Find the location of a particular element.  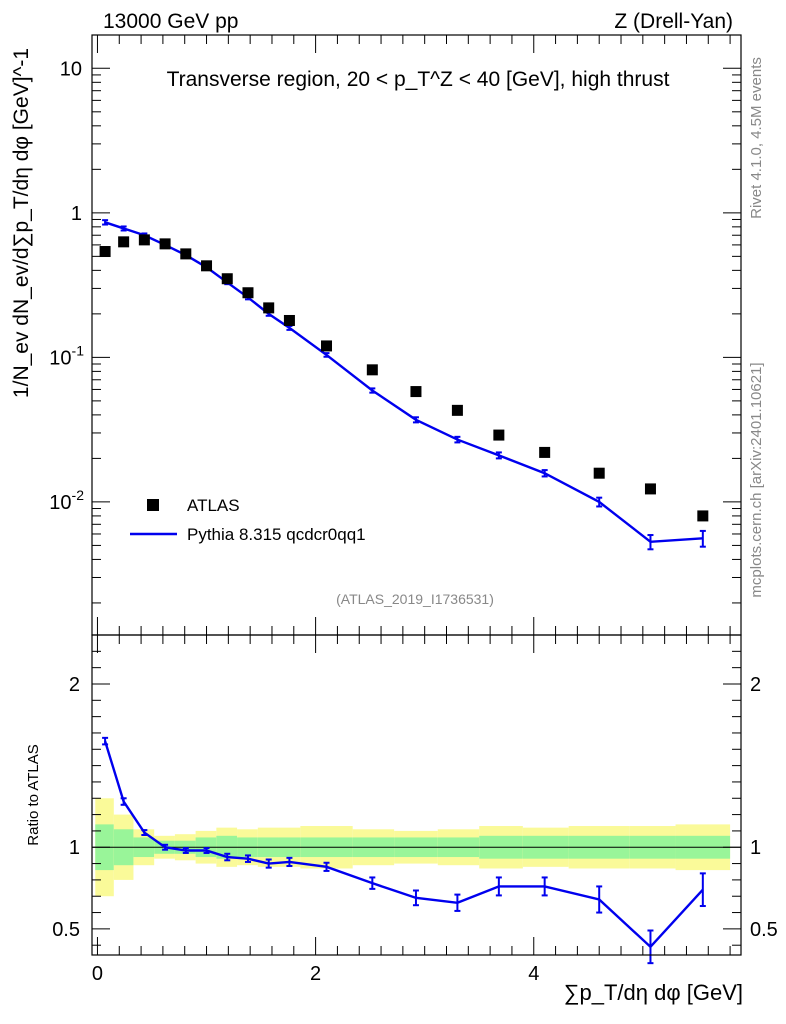

main-y-tick-label: 10⁻¹ is located at coordinates (66, 355).